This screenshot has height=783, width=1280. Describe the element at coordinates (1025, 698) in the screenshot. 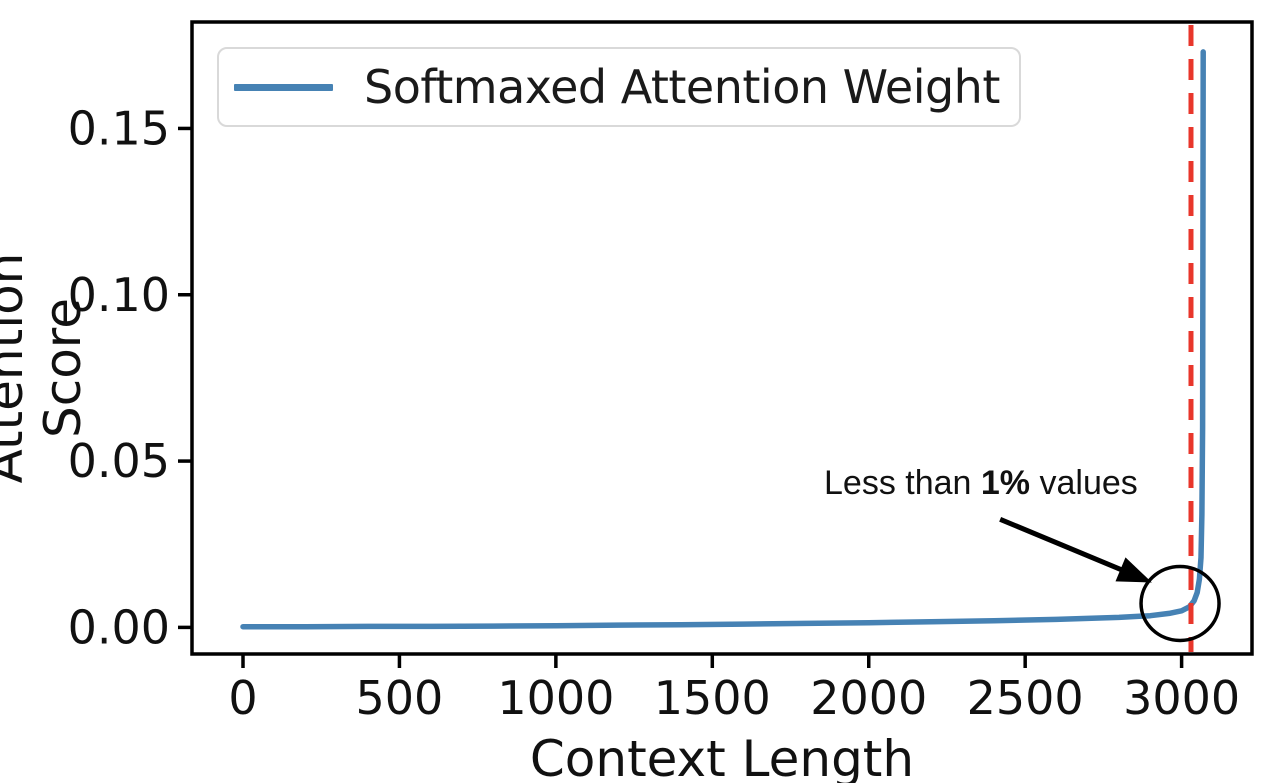

I see `x-tick-label: 2500` at that location.